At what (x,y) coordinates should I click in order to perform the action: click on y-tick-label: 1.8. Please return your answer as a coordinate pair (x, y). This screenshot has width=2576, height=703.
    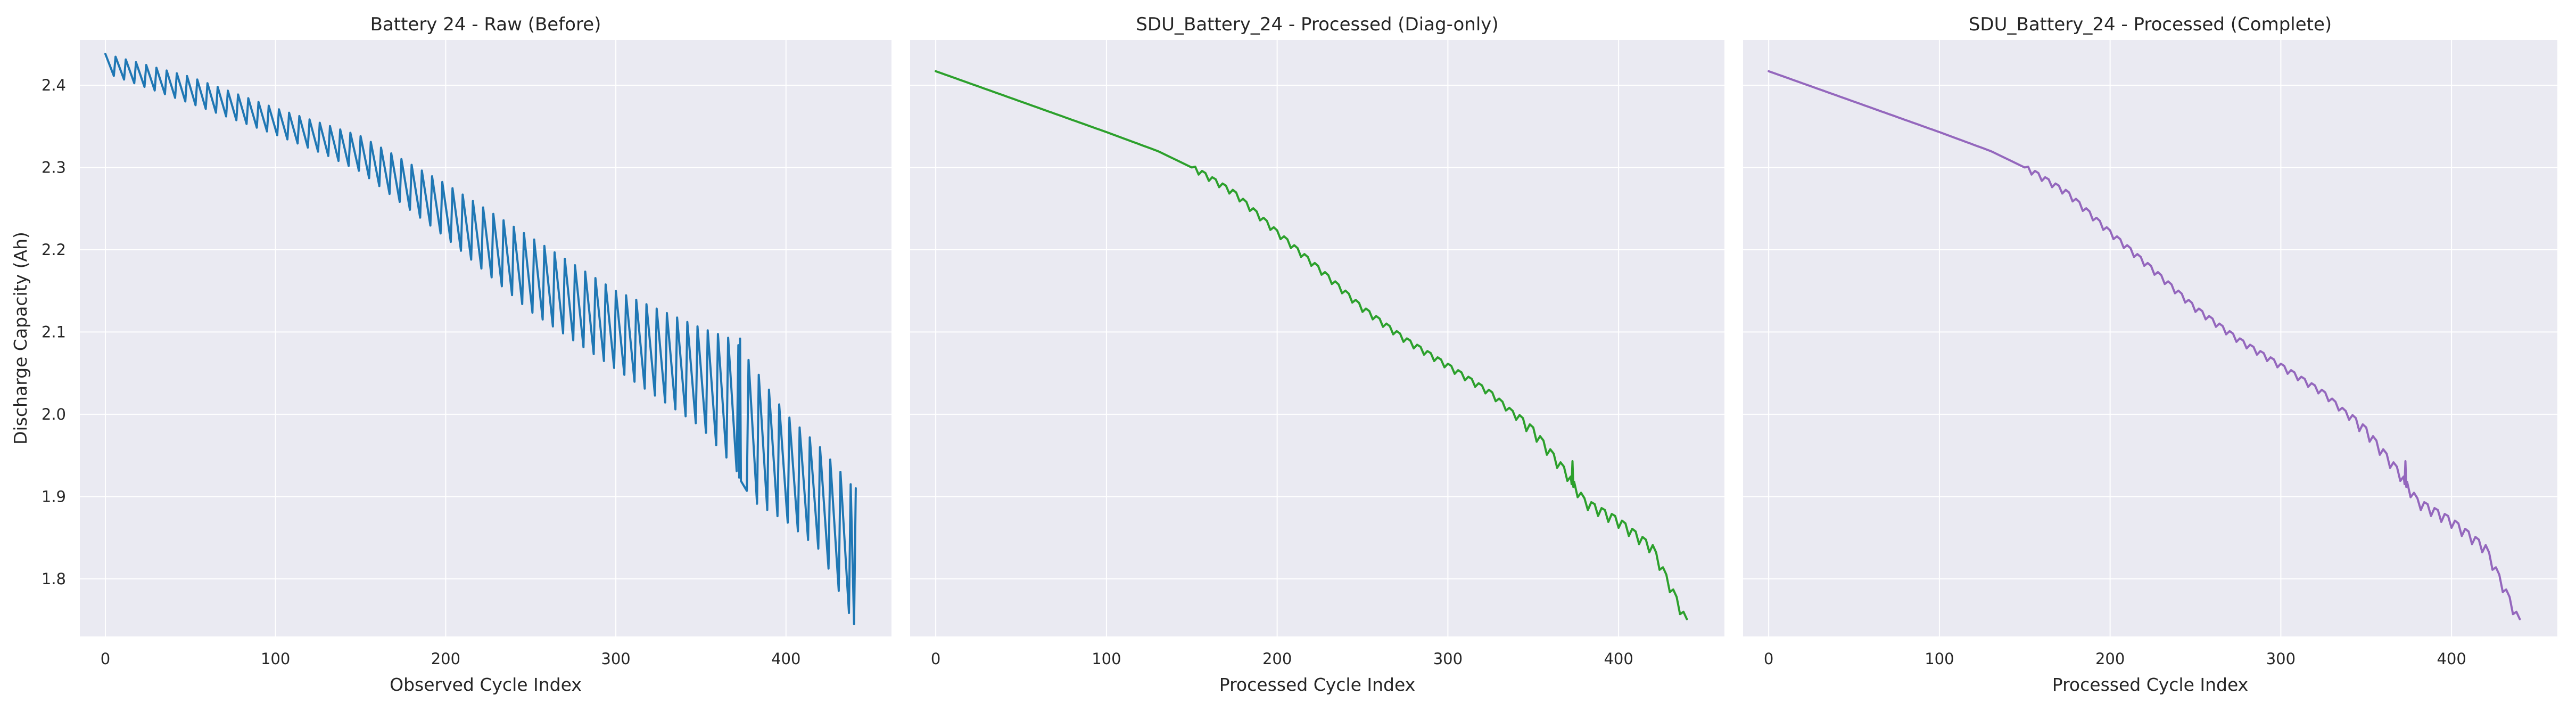
    Looking at the image, I should click on (54, 579).